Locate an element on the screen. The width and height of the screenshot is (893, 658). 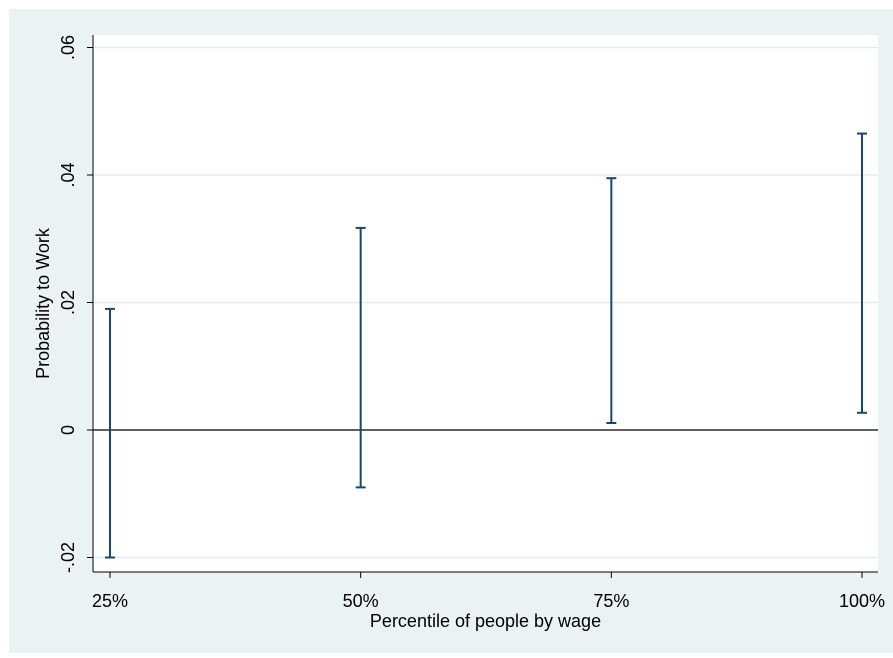
y-tick-label: .04 is located at coordinates (68, 174).